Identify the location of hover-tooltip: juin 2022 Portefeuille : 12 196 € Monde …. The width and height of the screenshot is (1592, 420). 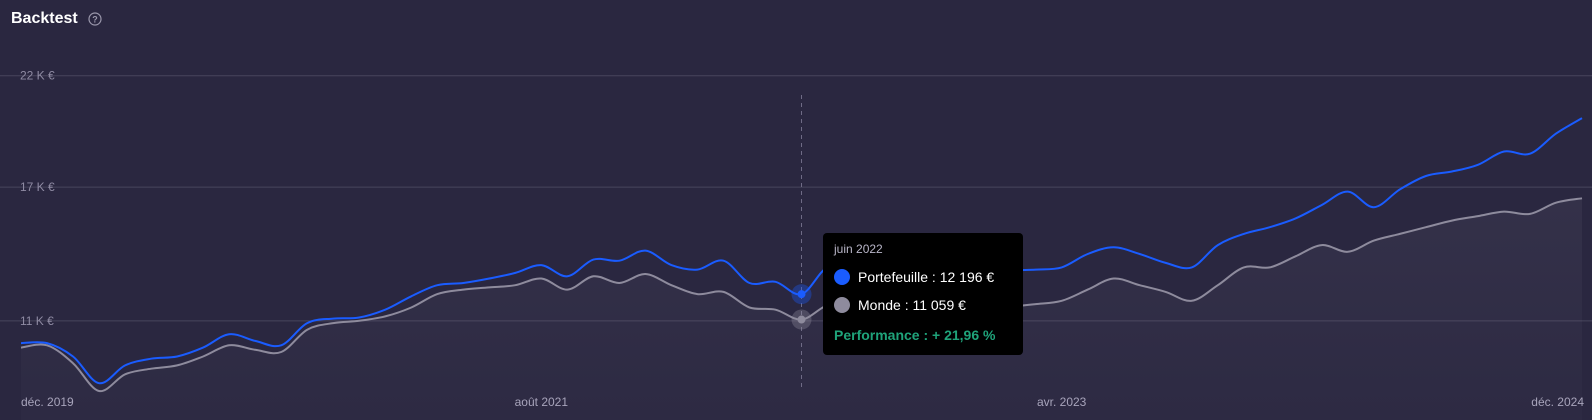
(923, 294).